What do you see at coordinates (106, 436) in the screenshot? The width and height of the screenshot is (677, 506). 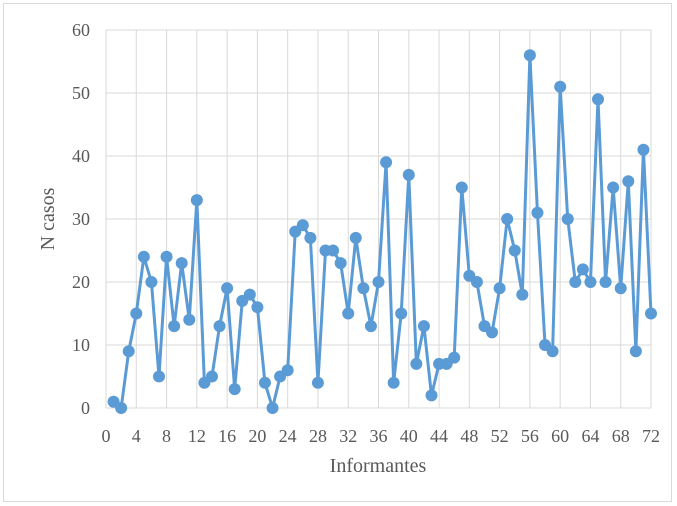 I see `x-tick-label: 0` at bounding box center [106, 436].